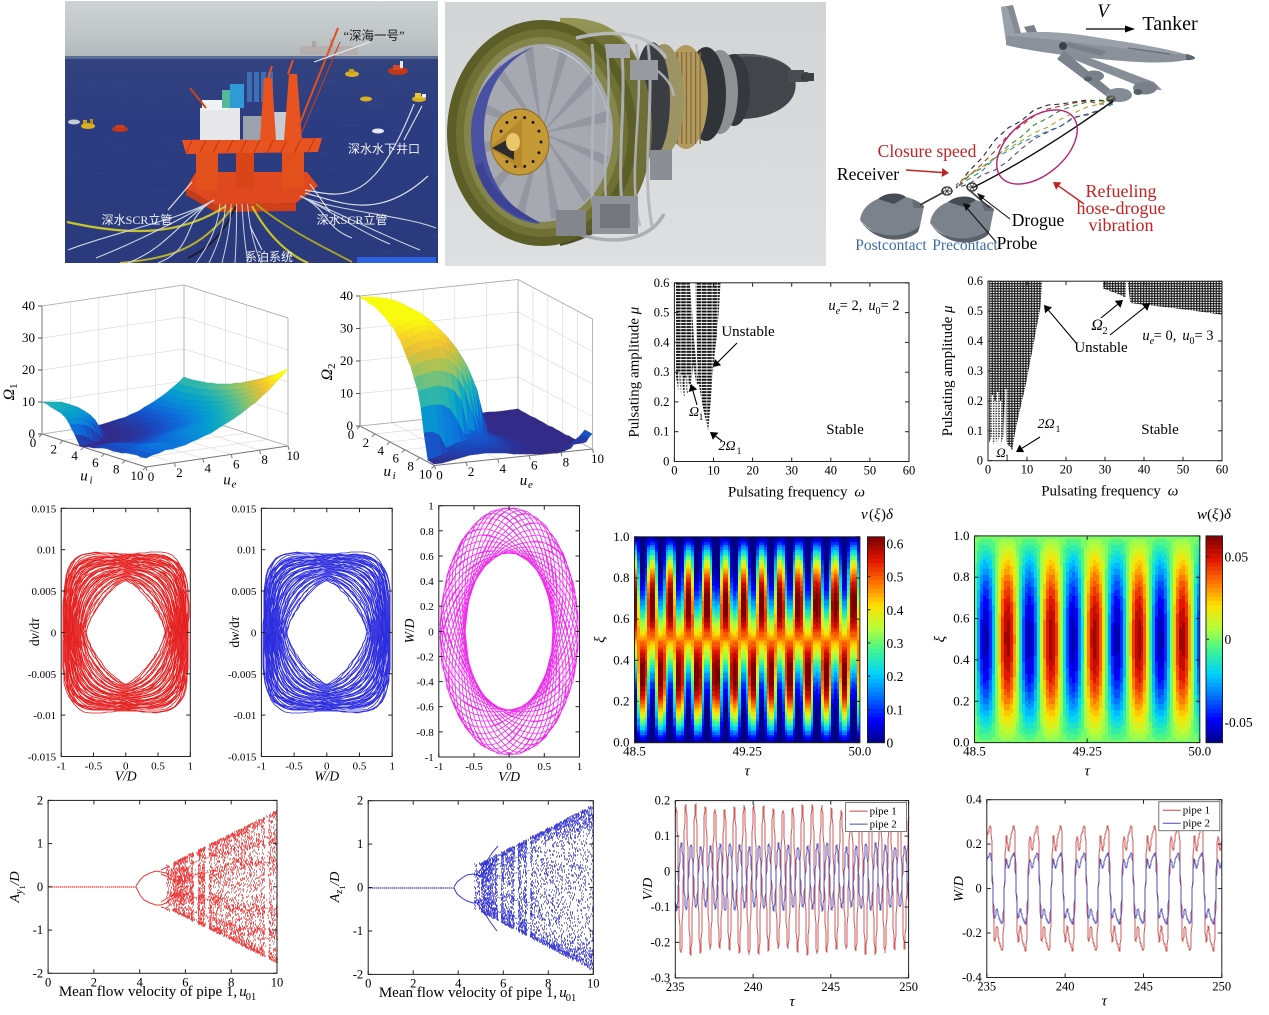 This screenshot has height=1015, width=1269. I want to click on svg-text: 48.5, so click(974, 751).